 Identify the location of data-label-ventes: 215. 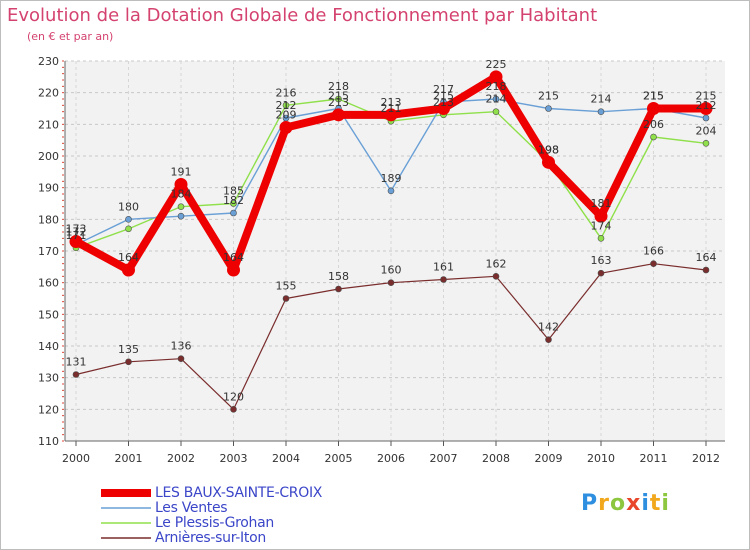
(653, 96).